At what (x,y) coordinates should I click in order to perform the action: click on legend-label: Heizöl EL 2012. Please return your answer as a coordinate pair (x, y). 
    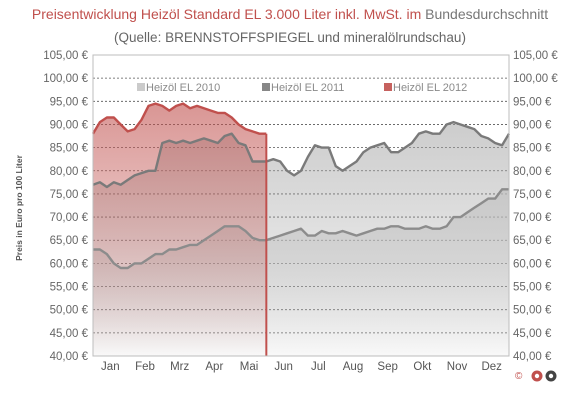
    Looking at the image, I should click on (430, 88).